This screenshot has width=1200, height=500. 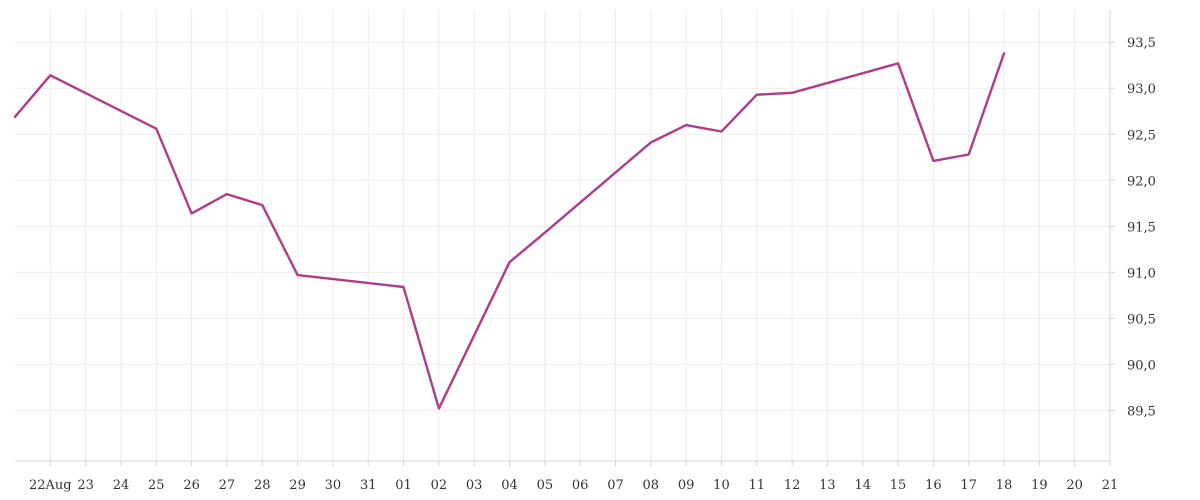 What do you see at coordinates (933, 485) in the screenshot?
I see `x-tick-label: 16` at bounding box center [933, 485].